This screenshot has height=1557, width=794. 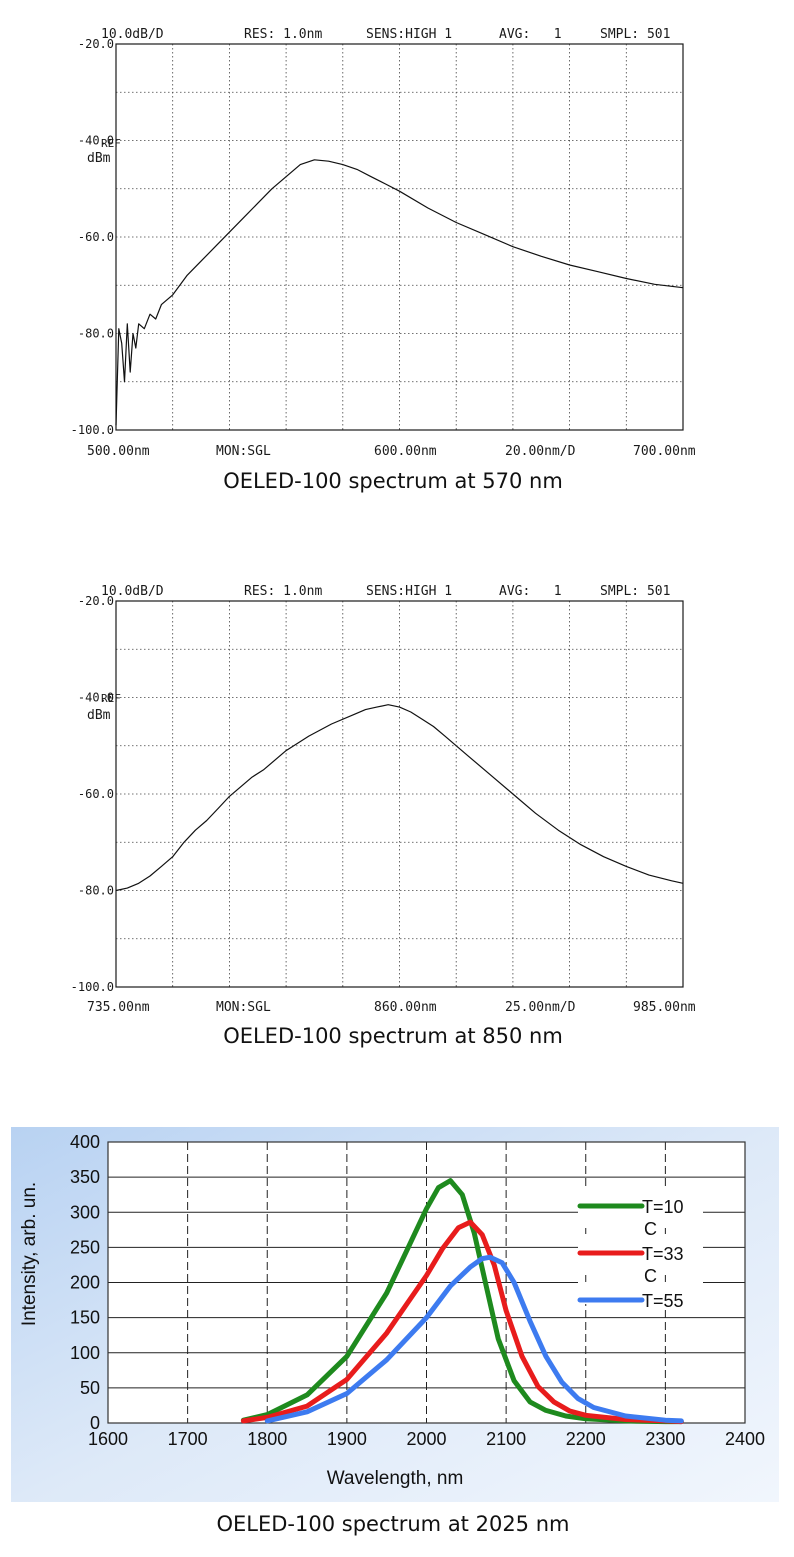 I want to click on x-tick-label: 1700, so click(x=188, y=1439).